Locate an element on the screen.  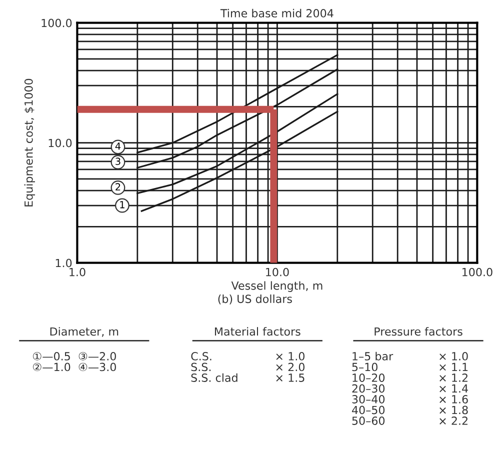
y-tick-label: 10.0 is located at coordinates (60, 143).